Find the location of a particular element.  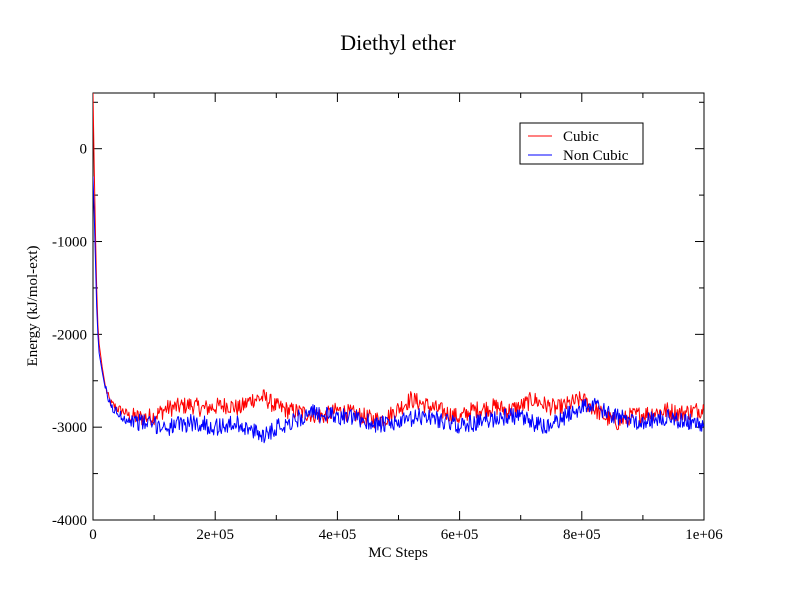

x-axis-label: MC Steps is located at coordinates (398, 553).